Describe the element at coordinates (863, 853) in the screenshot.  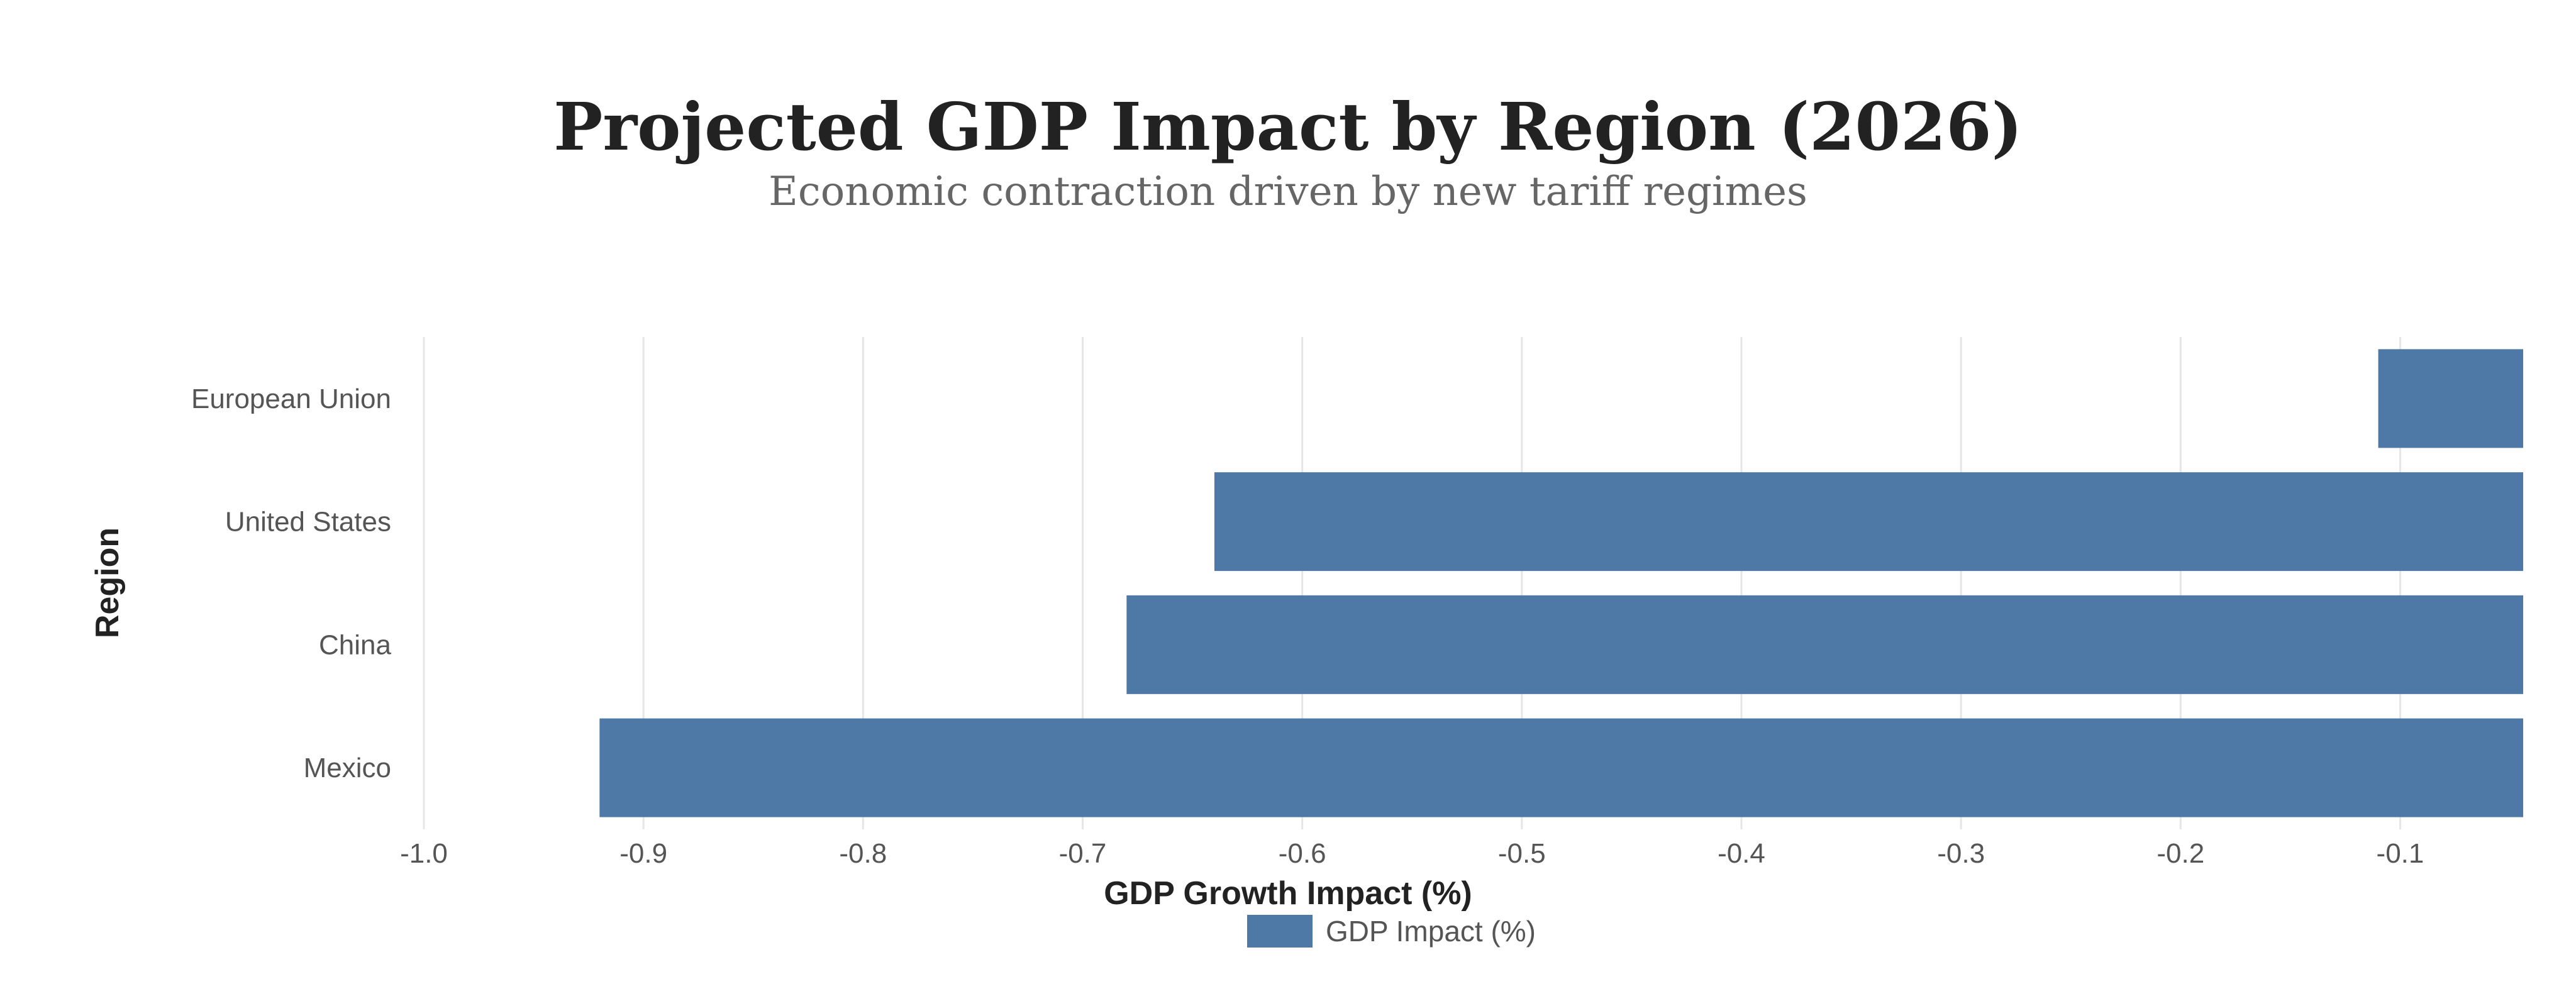
I see `x-tick-label: -0.8` at that location.